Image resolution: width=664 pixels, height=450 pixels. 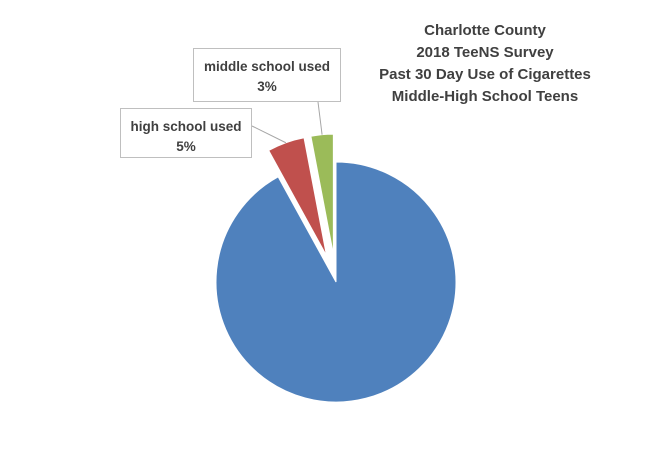 What do you see at coordinates (485, 74) in the screenshot?
I see `title-line-3: Past 30 Day Use of Cigarettes` at bounding box center [485, 74].